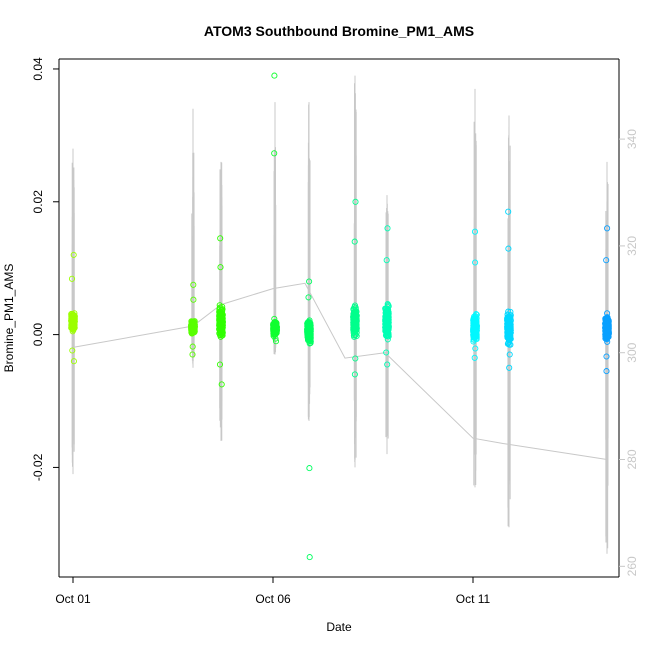 This screenshot has width=650, height=650. Describe the element at coordinates (38, 467) in the screenshot. I see `y-tick-label: -0.02` at that location.